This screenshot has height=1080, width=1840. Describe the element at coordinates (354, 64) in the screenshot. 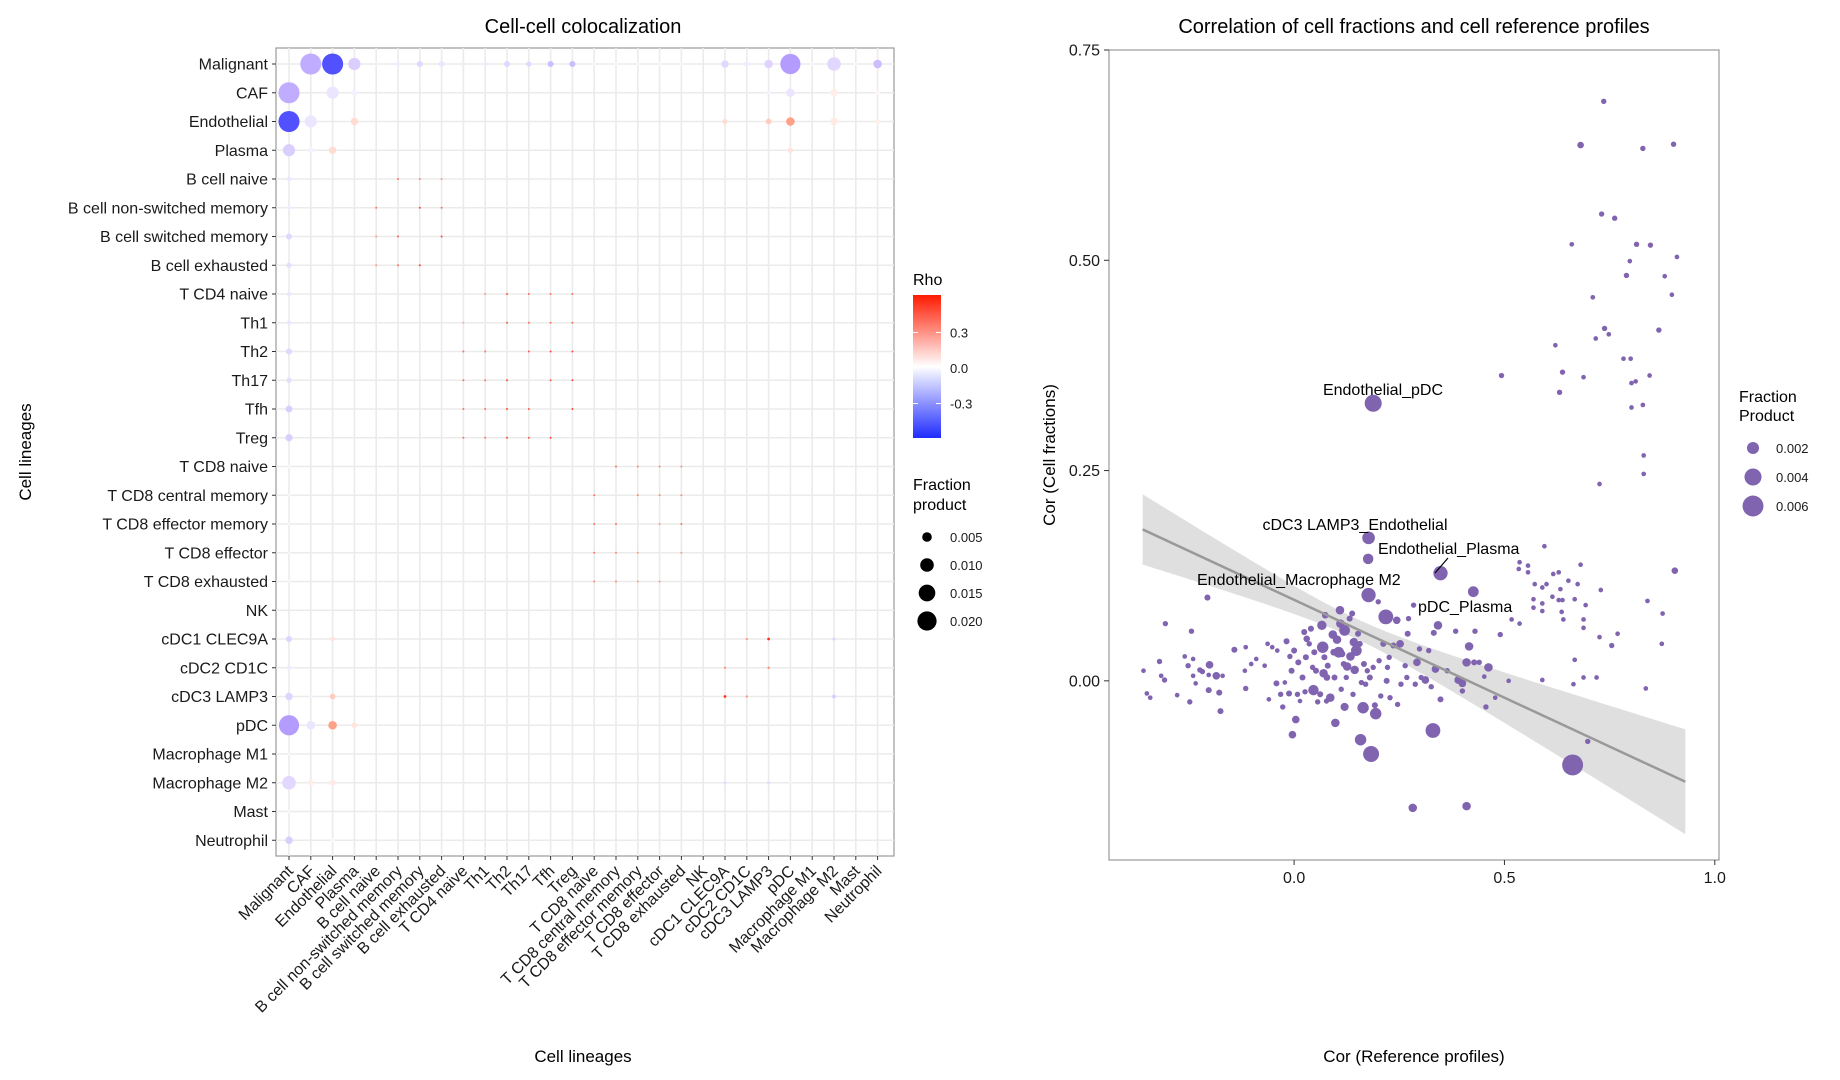

I see `bubble-malignant-x-plasma` at that location.